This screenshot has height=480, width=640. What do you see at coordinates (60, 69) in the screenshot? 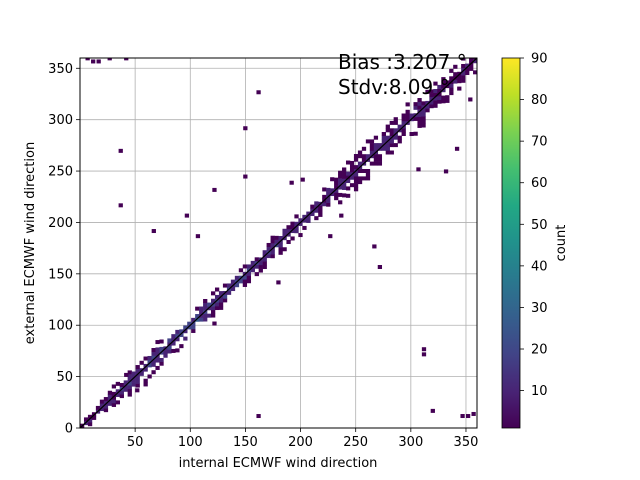
I see `y-tick-label: 350` at bounding box center [60, 69].